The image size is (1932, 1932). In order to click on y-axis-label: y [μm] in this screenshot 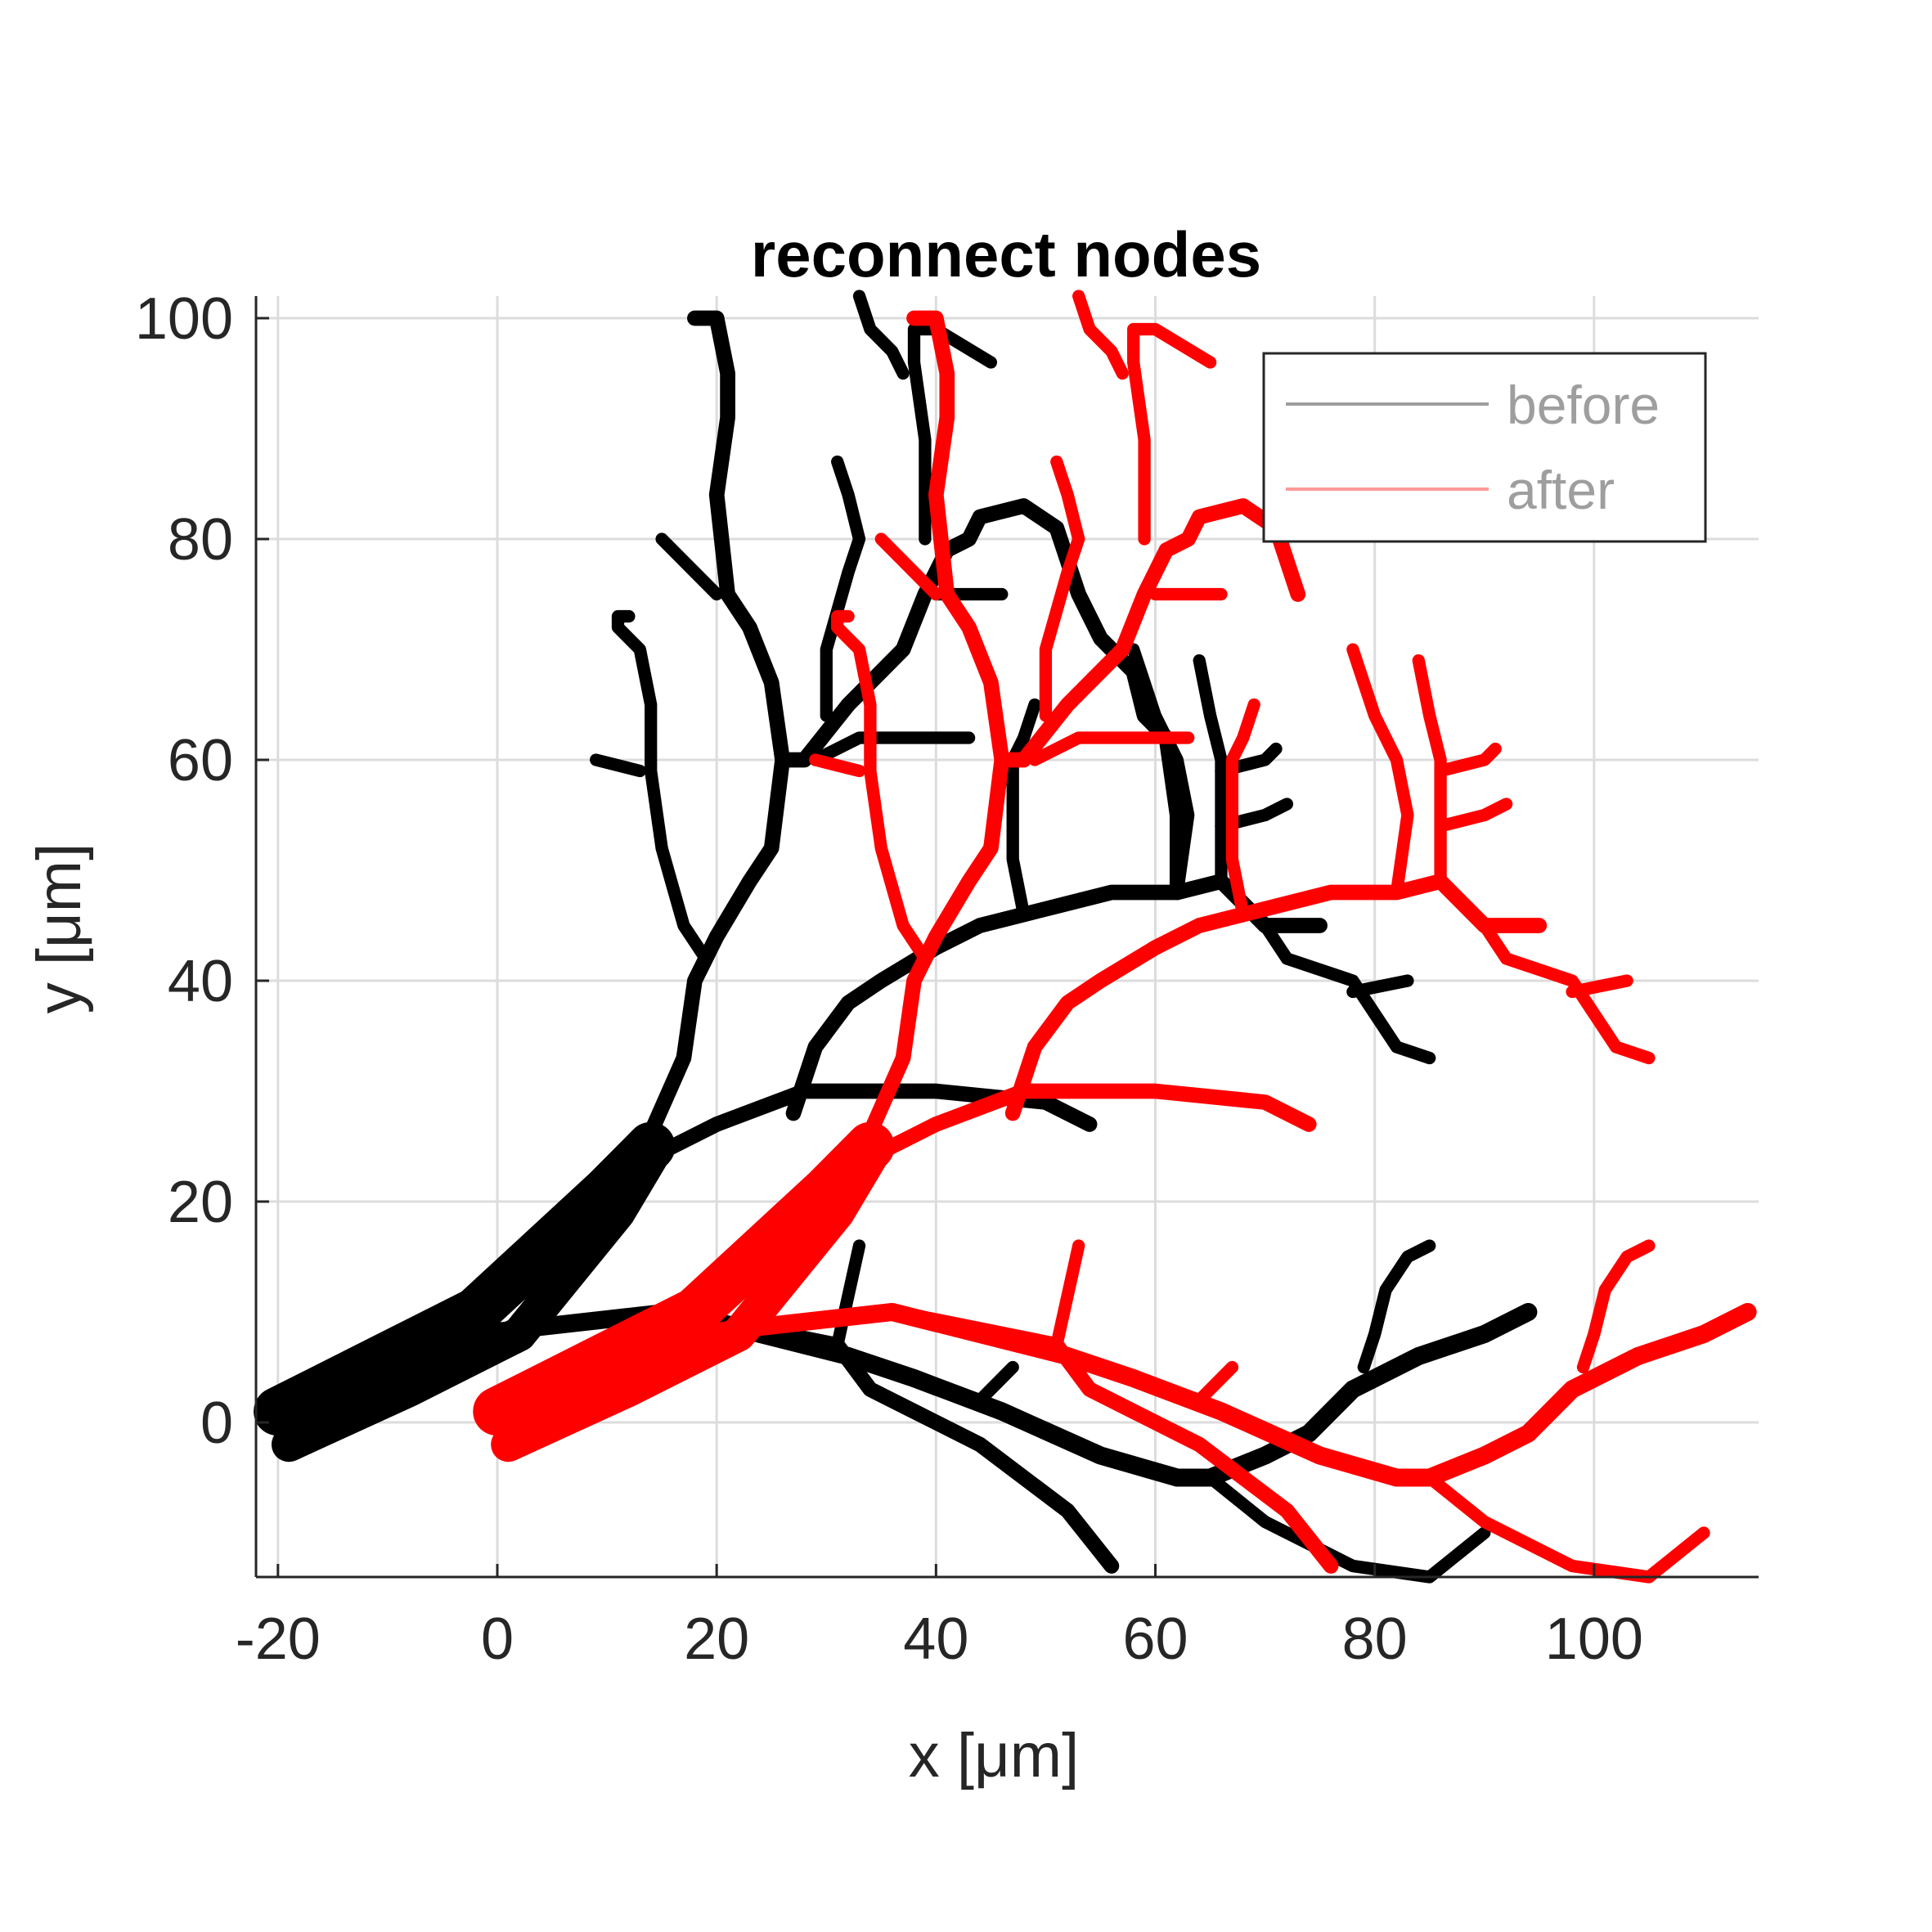, I will do `click(59, 928)`.